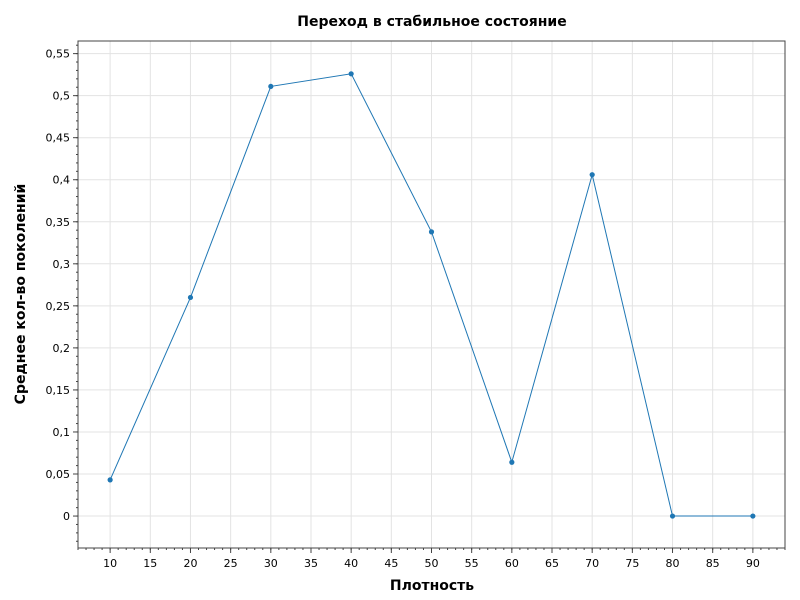 The image size is (800, 600). I want to click on y-tick-label: 0,25, so click(58, 306).